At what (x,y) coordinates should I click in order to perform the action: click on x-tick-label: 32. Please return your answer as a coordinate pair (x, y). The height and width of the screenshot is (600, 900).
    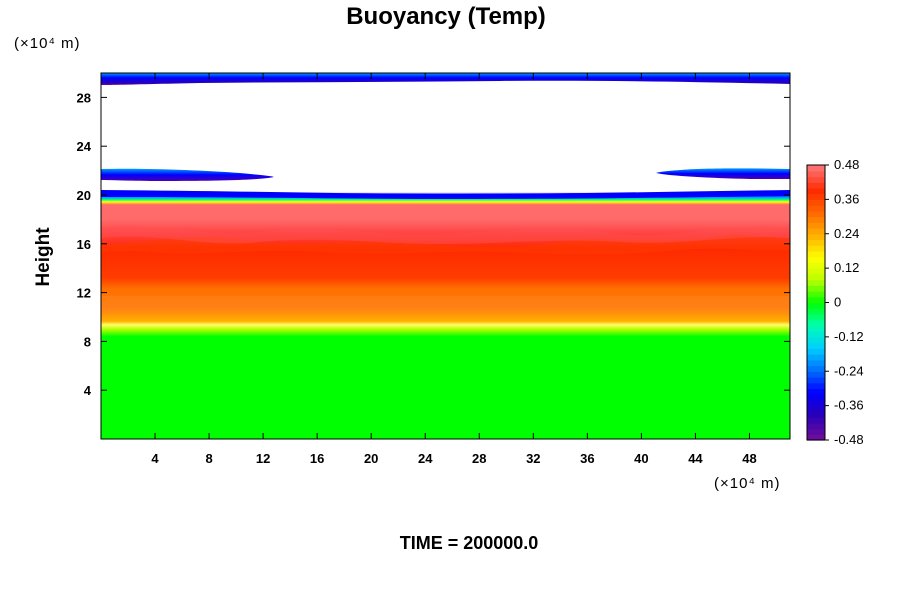
    Looking at the image, I should click on (533, 458).